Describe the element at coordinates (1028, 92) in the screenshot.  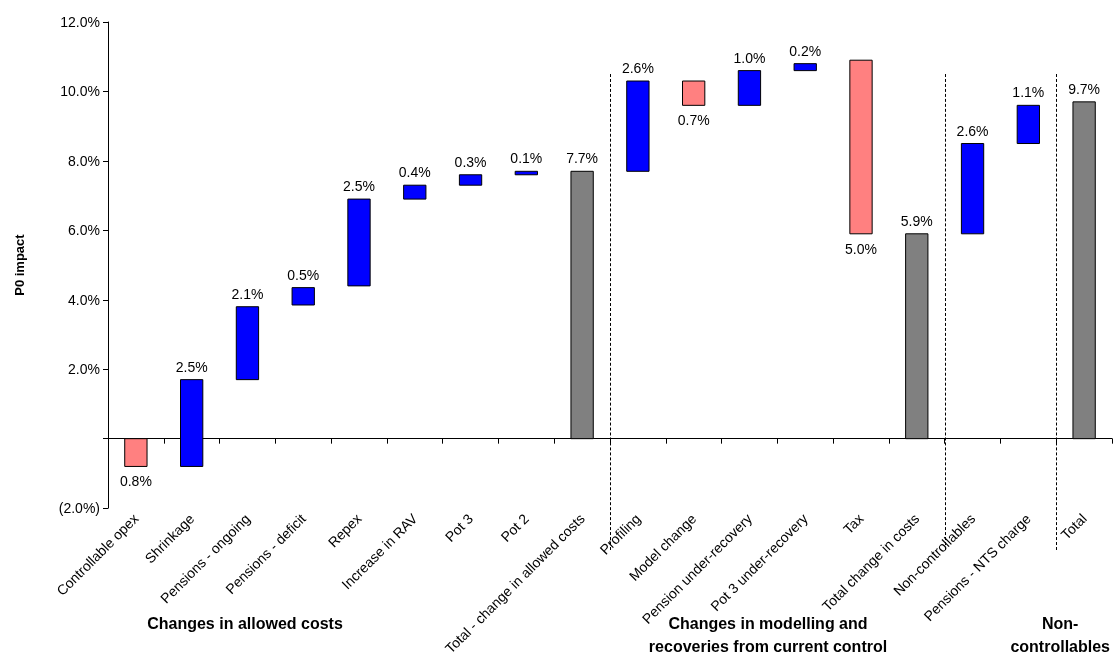
I see `data-label: 1.1%` at that location.